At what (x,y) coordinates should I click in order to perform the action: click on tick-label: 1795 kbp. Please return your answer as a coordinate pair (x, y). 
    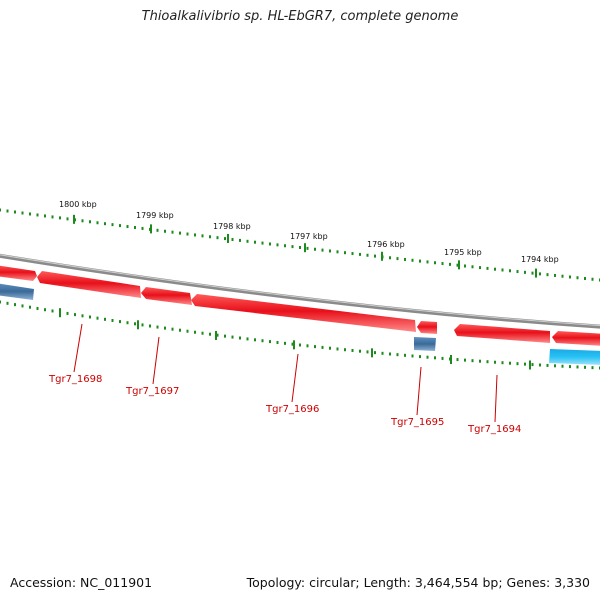
    Looking at the image, I should click on (463, 252).